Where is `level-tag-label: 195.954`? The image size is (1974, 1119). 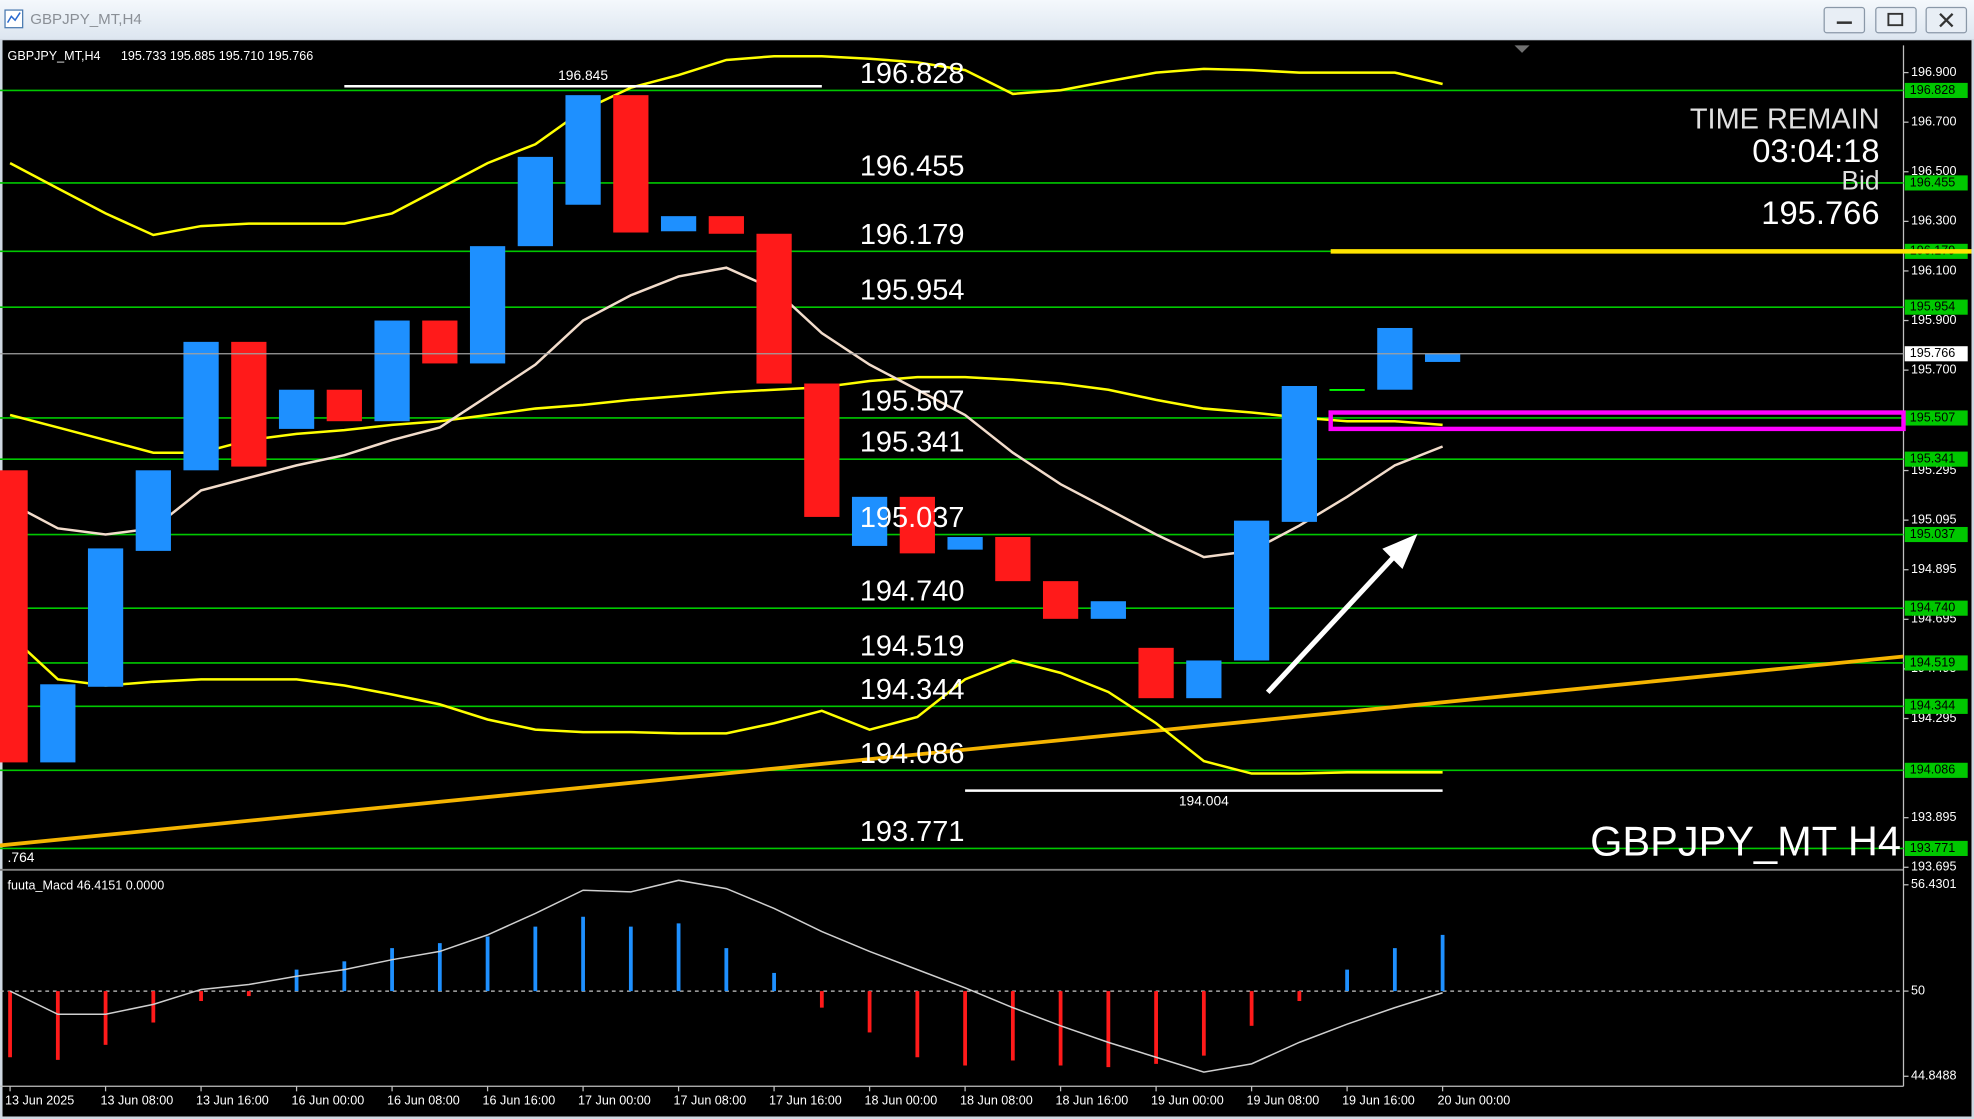 level-tag-label: 195.954 is located at coordinates (1932, 306).